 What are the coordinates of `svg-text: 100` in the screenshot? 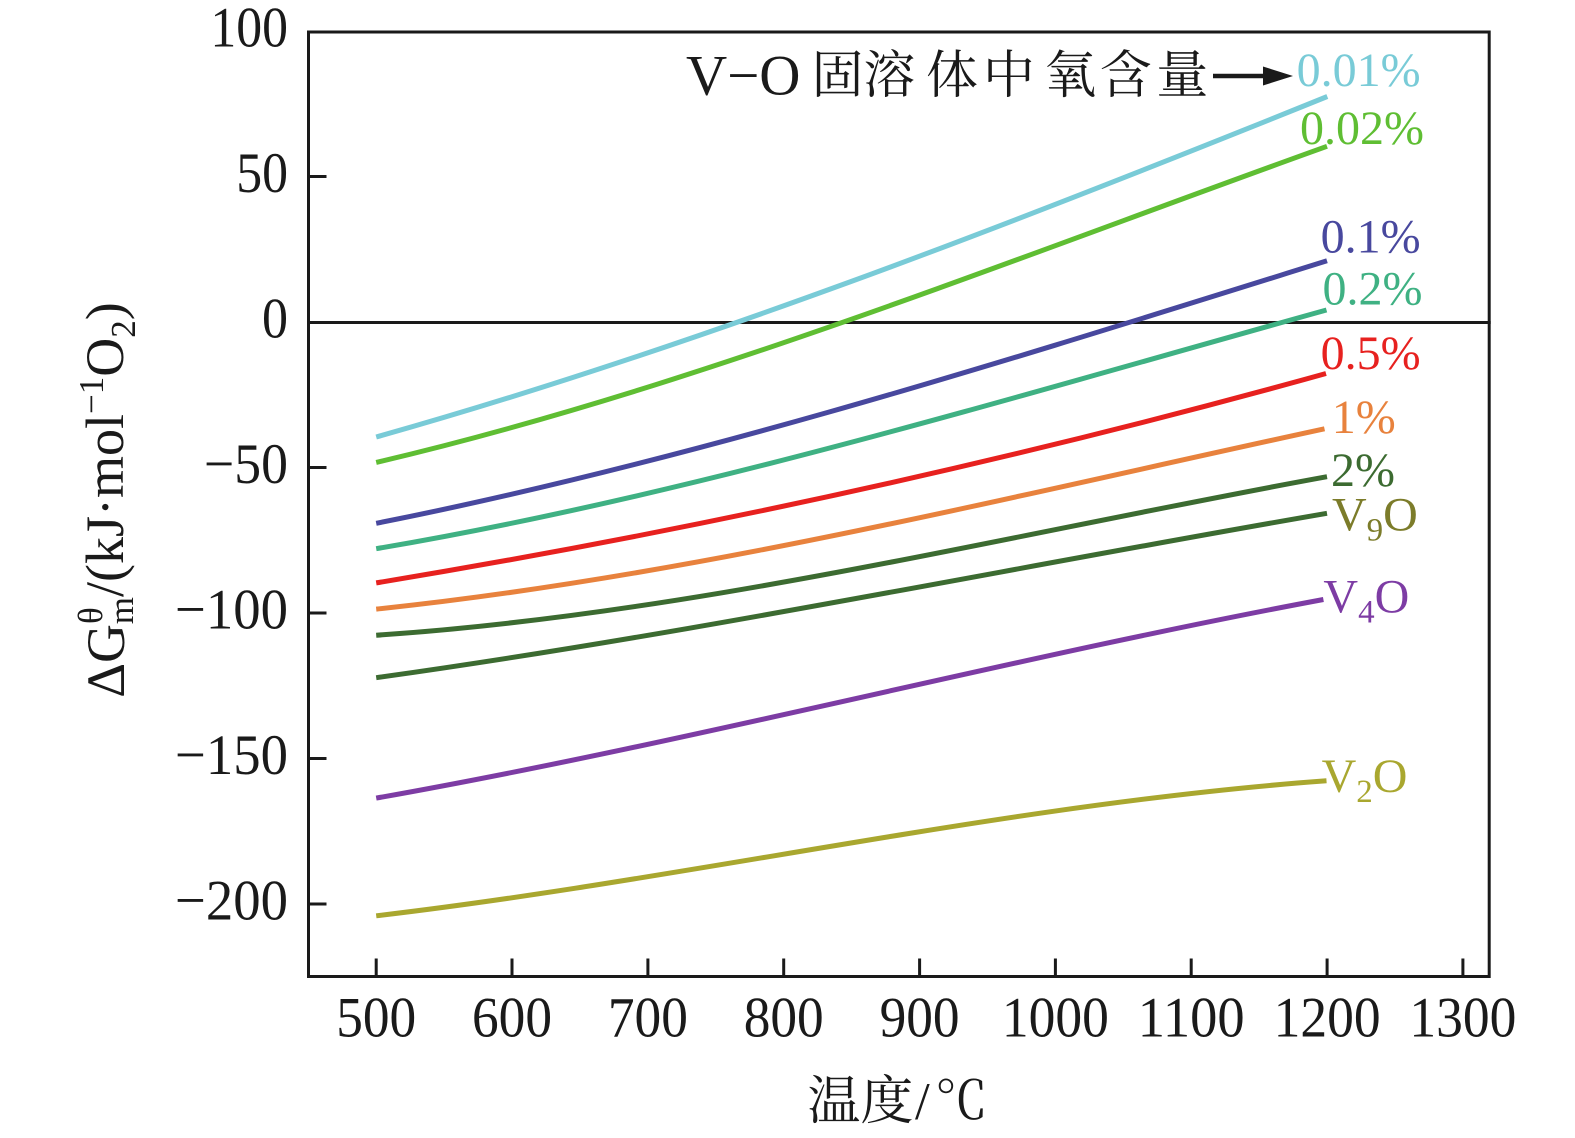 It's located at (249, 30).